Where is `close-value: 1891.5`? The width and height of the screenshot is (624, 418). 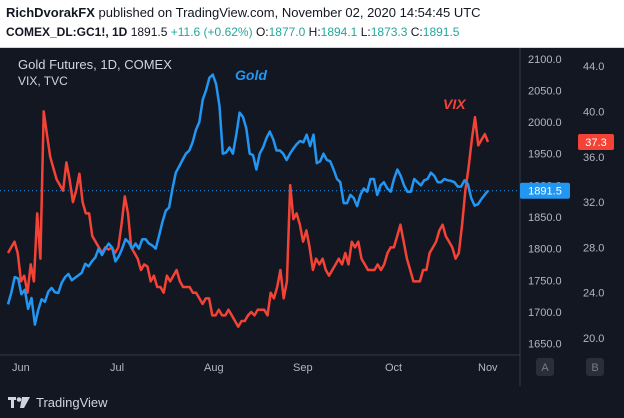 close-value: 1891.5 is located at coordinates (441, 32).